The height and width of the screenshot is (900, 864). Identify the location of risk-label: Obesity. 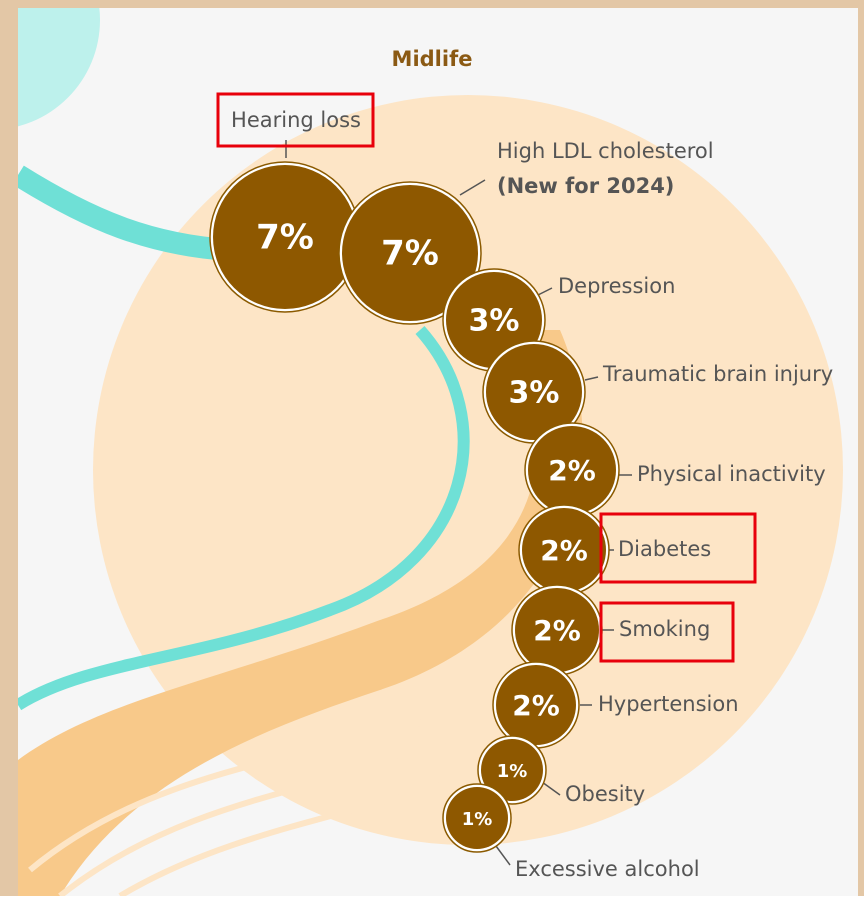
(605, 794).